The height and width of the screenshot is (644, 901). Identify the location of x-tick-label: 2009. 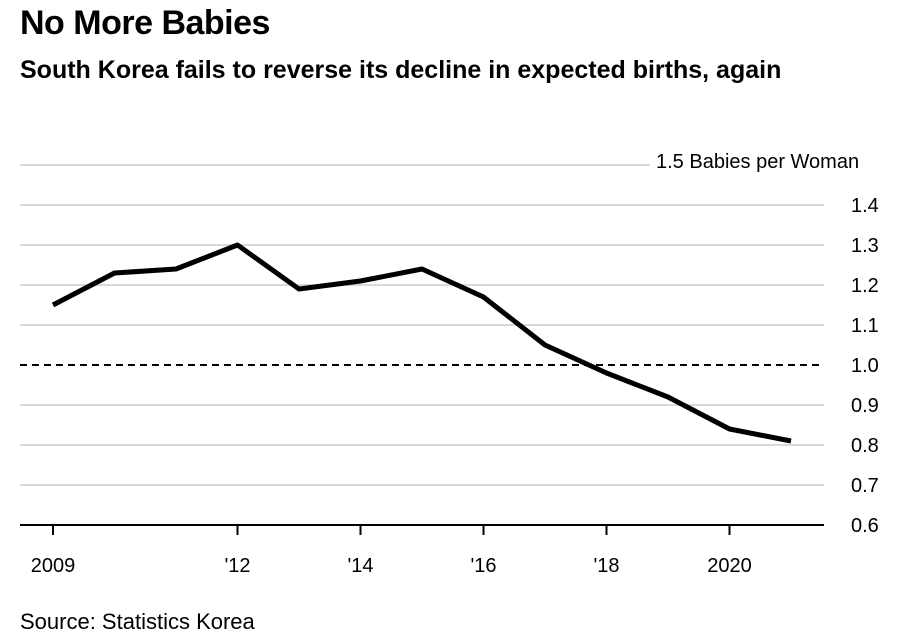
(53, 566).